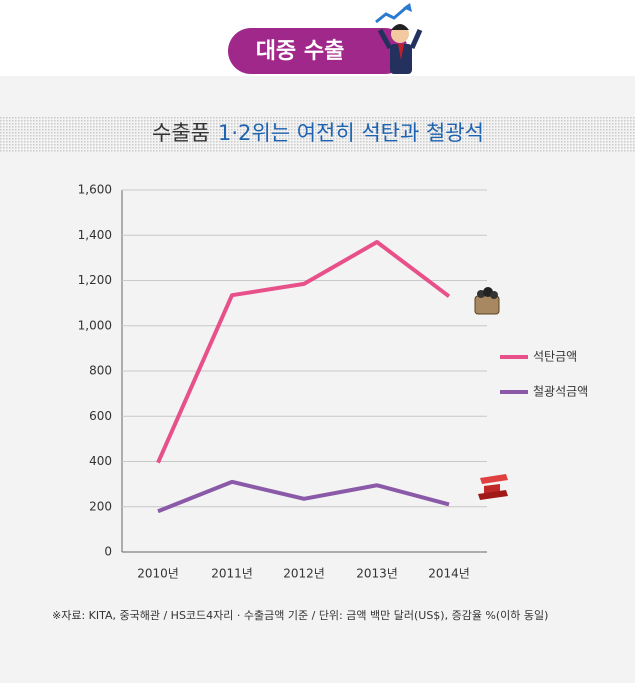  I want to click on badge-pill, so click(318, 51).